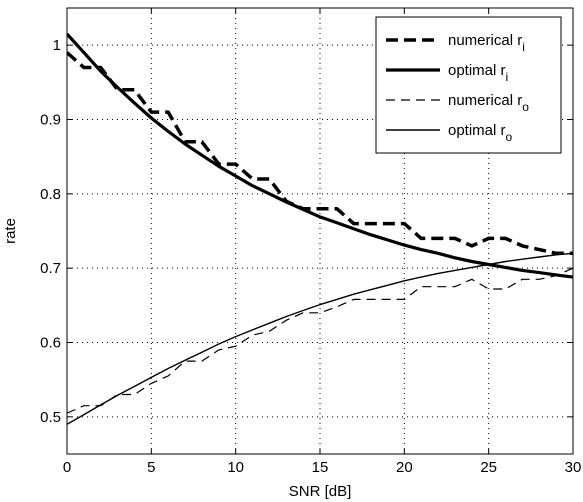  I want to click on x-tick-label: 10, so click(235, 467).